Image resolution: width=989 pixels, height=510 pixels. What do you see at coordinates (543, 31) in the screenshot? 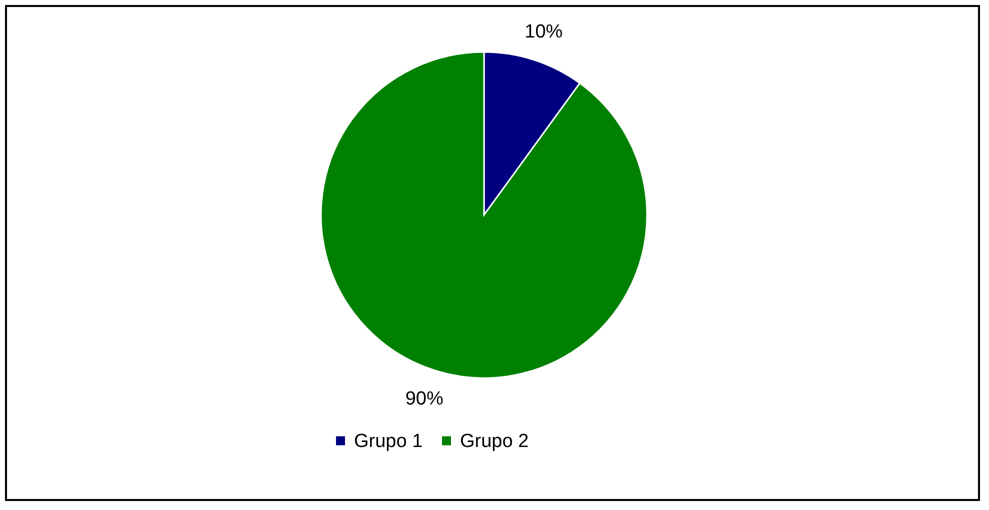
I see `data-label: 10%` at bounding box center [543, 31].